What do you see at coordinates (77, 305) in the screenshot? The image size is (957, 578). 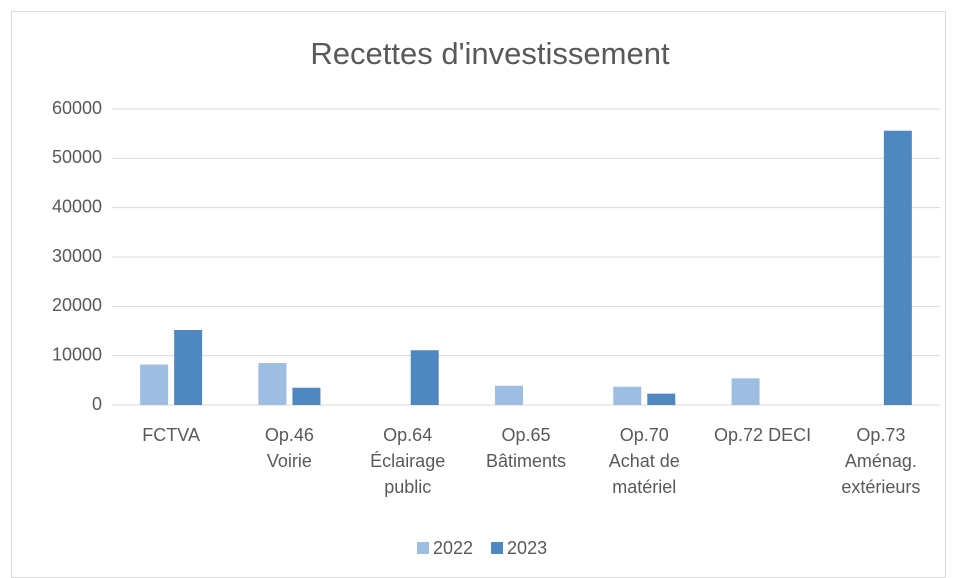 I see `y-tick-label: 20000` at bounding box center [77, 305].